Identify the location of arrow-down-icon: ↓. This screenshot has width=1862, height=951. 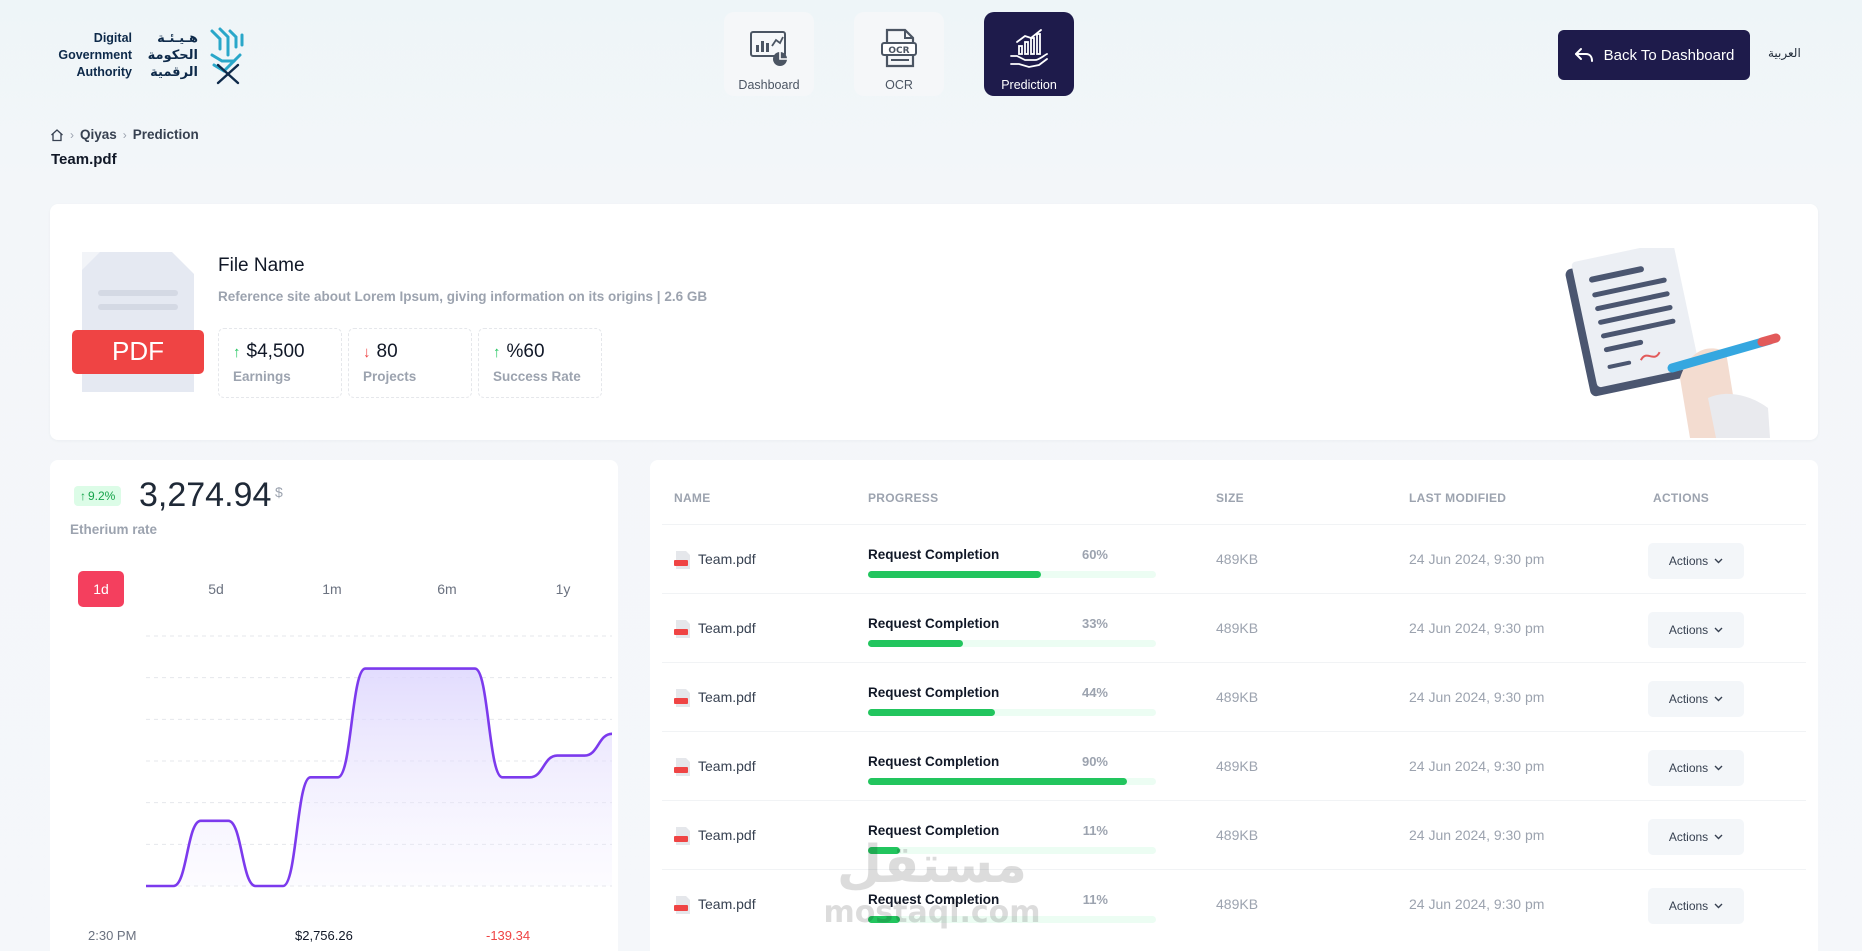
(367, 352).